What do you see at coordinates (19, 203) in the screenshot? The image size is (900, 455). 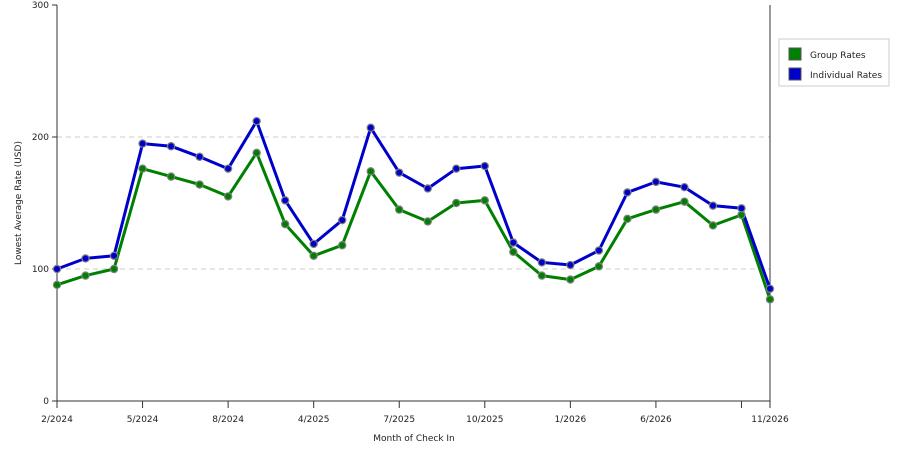 I see `y-axis-title: Lowest Average Rate (USD)` at bounding box center [19, 203].